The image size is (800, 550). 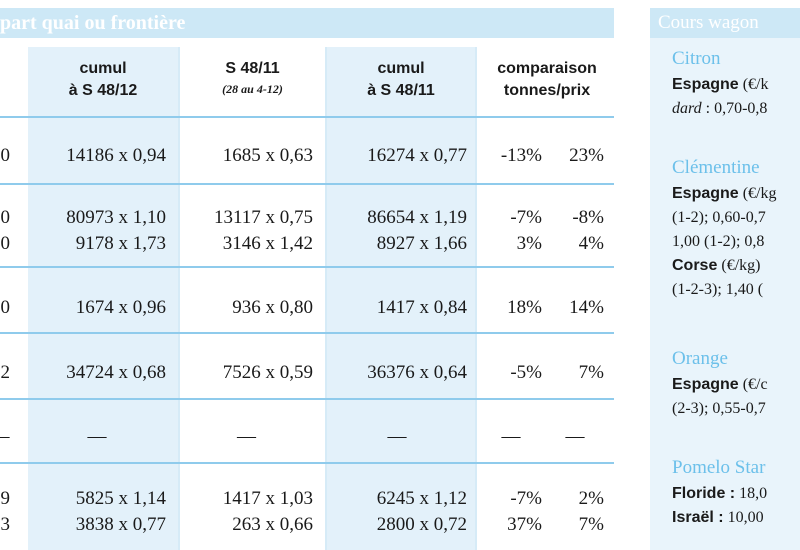 What do you see at coordinates (246, 436) in the screenshot?
I see `table-cell-s4811: —` at bounding box center [246, 436].